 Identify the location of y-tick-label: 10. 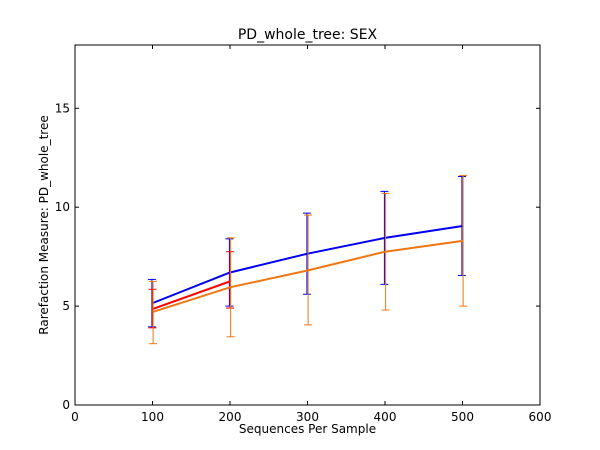
(62, 207).